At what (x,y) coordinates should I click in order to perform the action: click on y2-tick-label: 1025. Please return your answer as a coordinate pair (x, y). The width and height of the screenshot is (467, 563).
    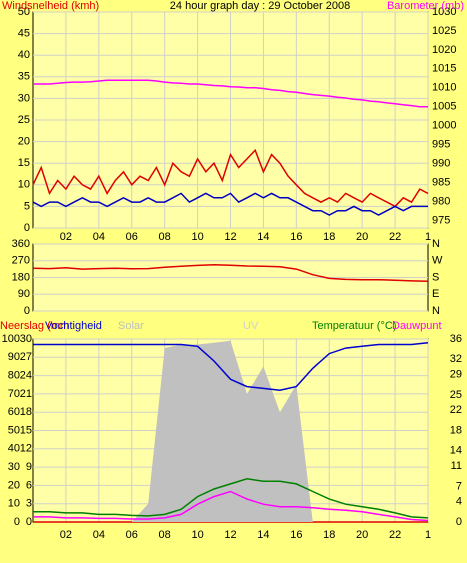
    Looking at the image, I should click on (444, 31).